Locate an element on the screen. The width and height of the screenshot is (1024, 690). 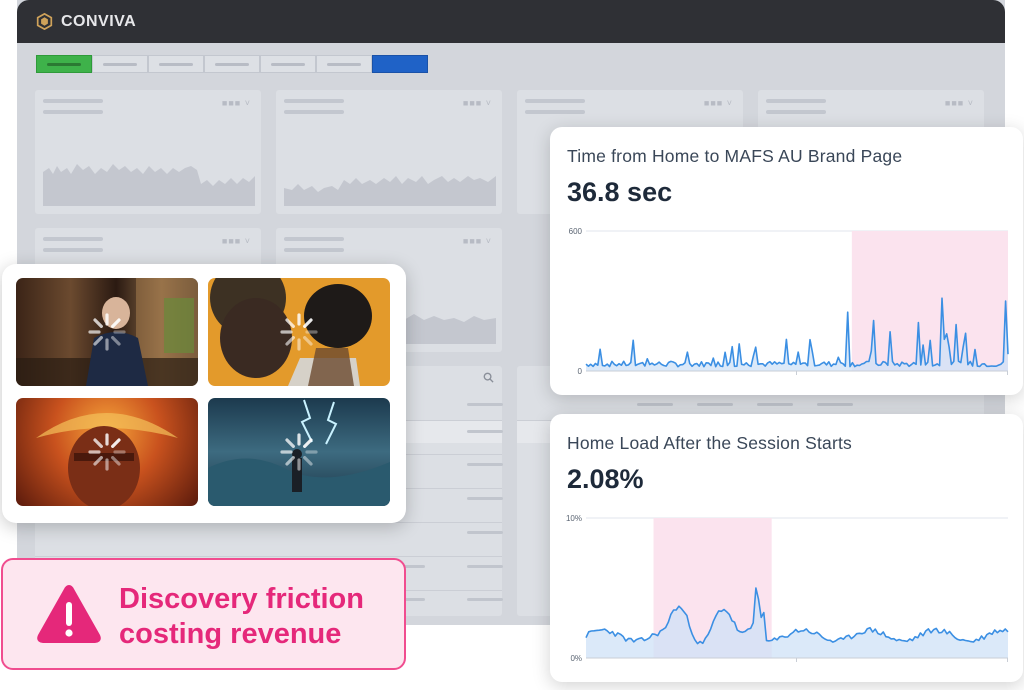
content-thumbnails-card is located at coordinates (204, 393).